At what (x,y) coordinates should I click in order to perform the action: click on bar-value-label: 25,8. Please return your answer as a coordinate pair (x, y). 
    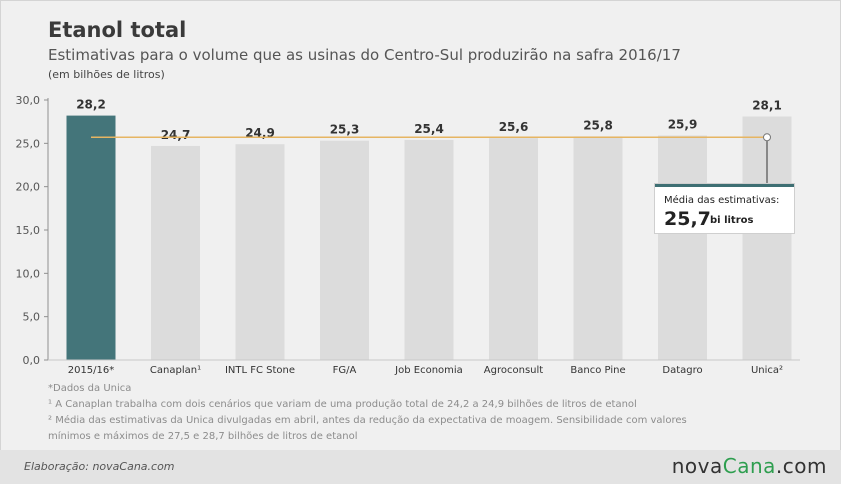
    Looking at the image, I should click on (598, 125).